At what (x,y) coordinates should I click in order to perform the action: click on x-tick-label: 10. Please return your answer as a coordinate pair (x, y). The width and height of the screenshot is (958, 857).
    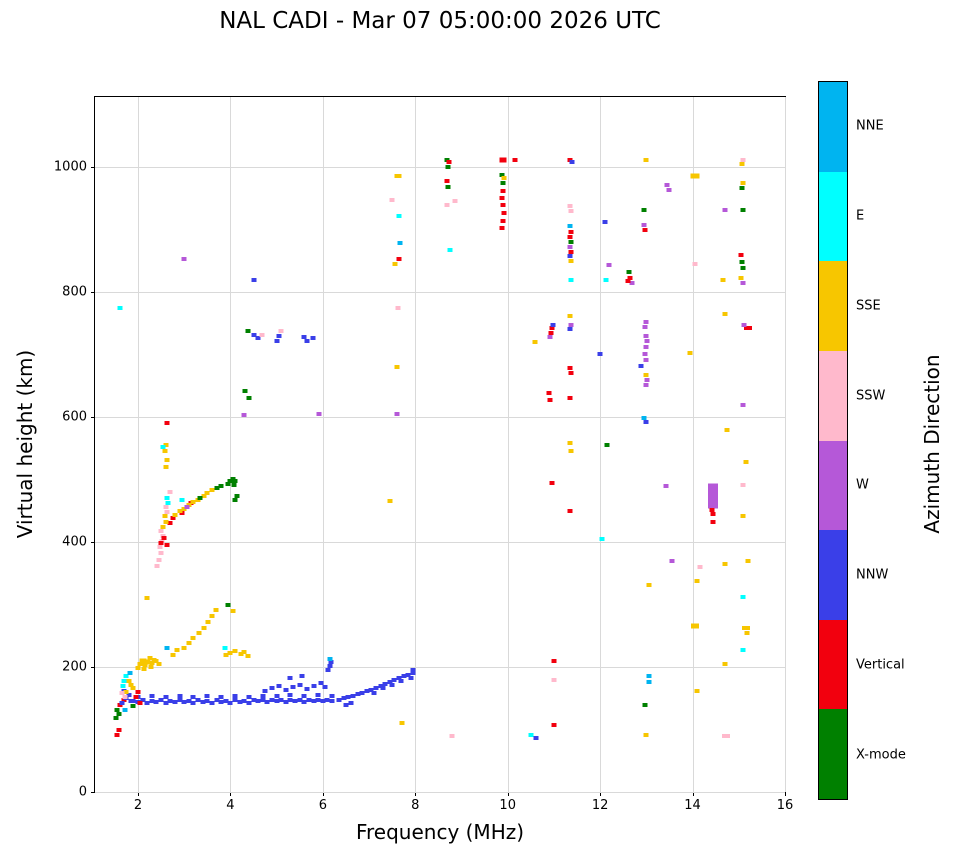
    Looking at the image, I should click on (507, 805).